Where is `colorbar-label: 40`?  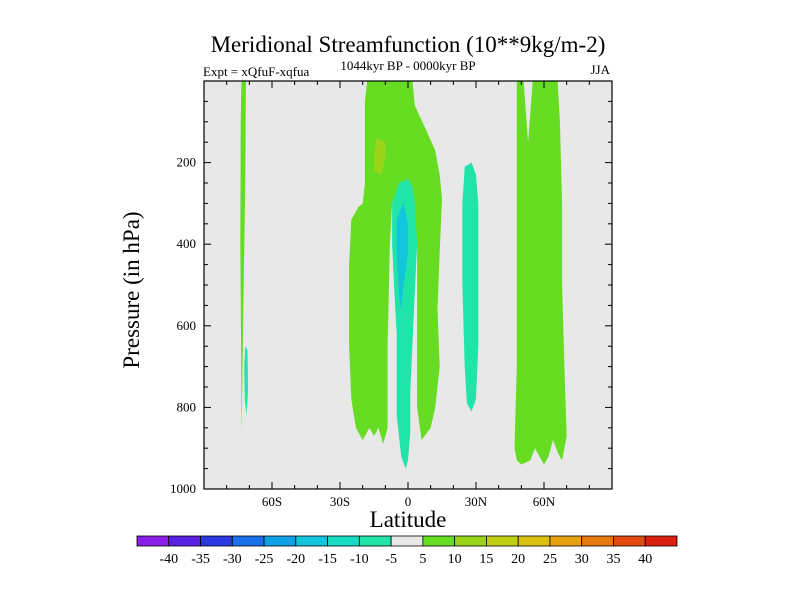
colorbar-label: 40 is located at coordinates (645, 559).